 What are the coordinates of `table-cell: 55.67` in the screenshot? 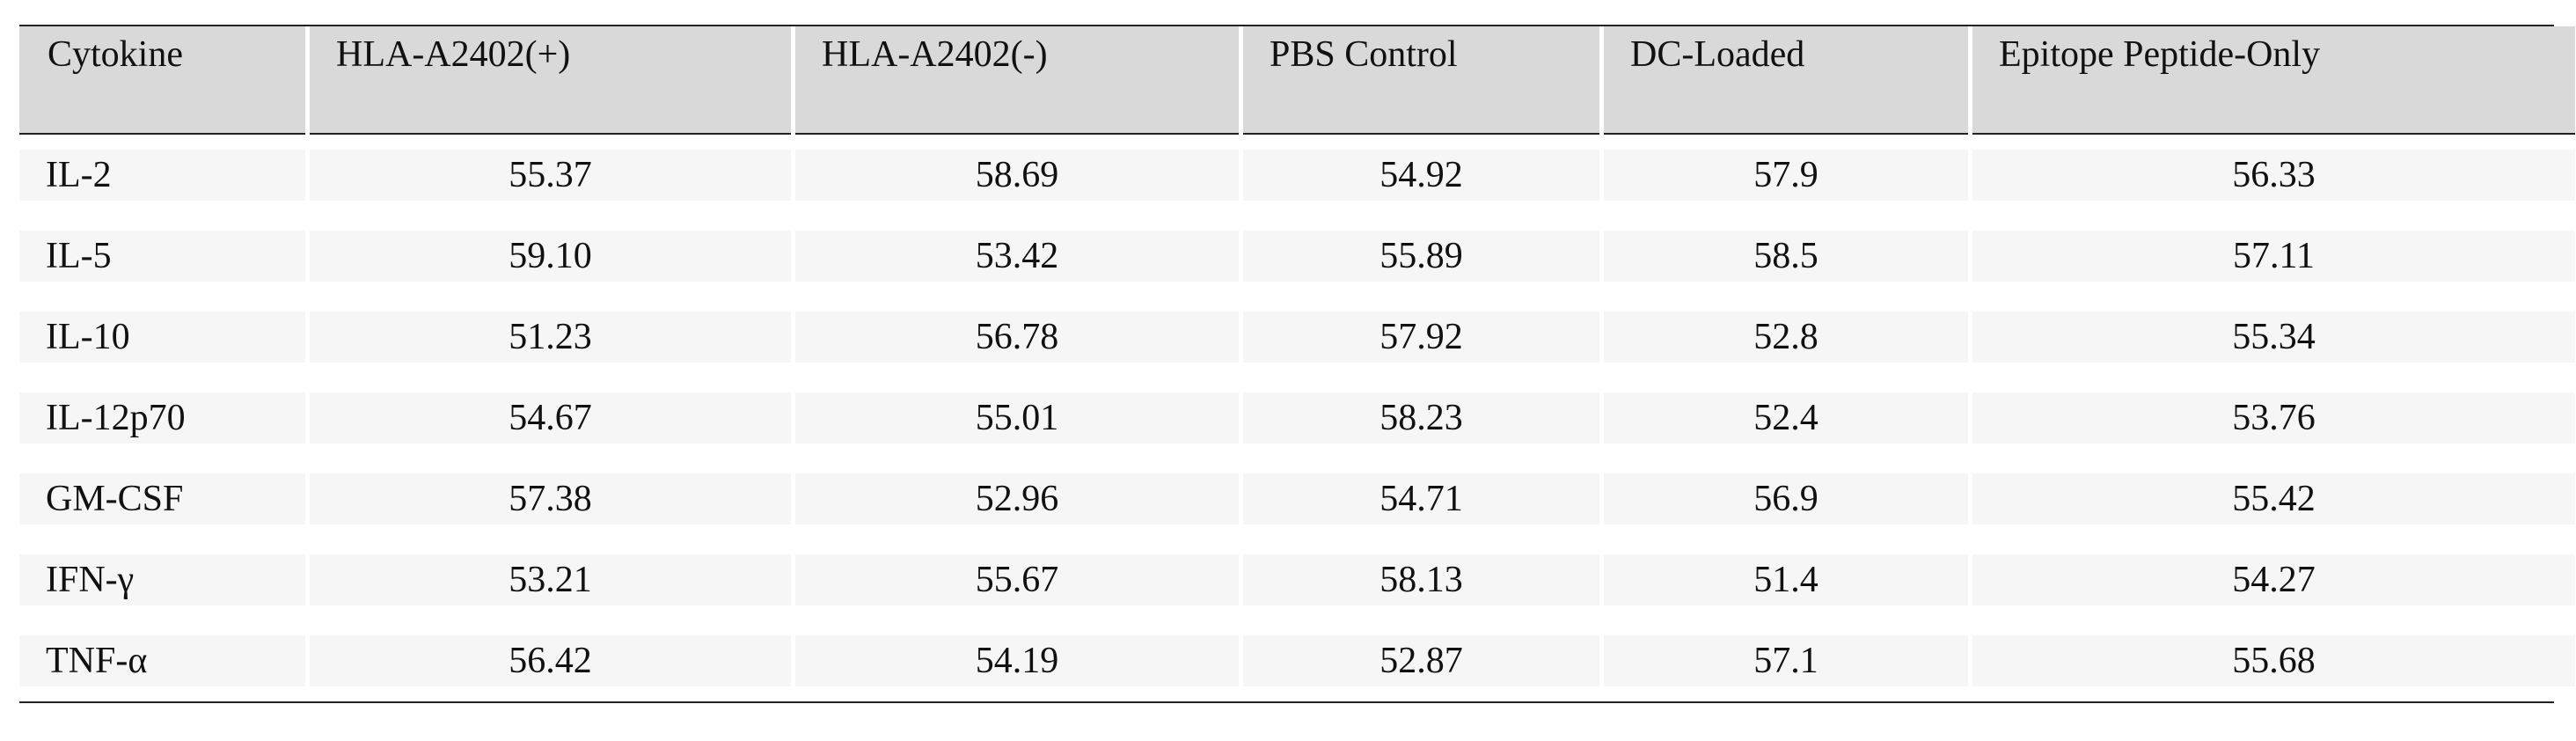 It's located at (1017, 580).